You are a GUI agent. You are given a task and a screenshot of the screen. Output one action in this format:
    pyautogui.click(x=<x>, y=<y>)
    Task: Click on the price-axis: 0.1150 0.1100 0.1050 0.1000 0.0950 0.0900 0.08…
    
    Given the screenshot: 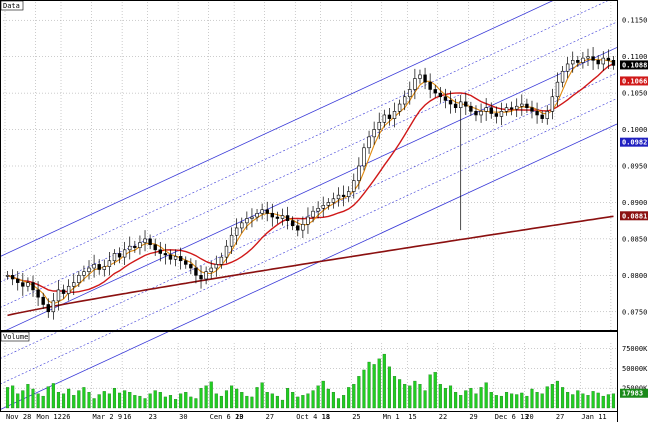 What is the action you would take?
    pyautogui.click(x=634, y=167)
    